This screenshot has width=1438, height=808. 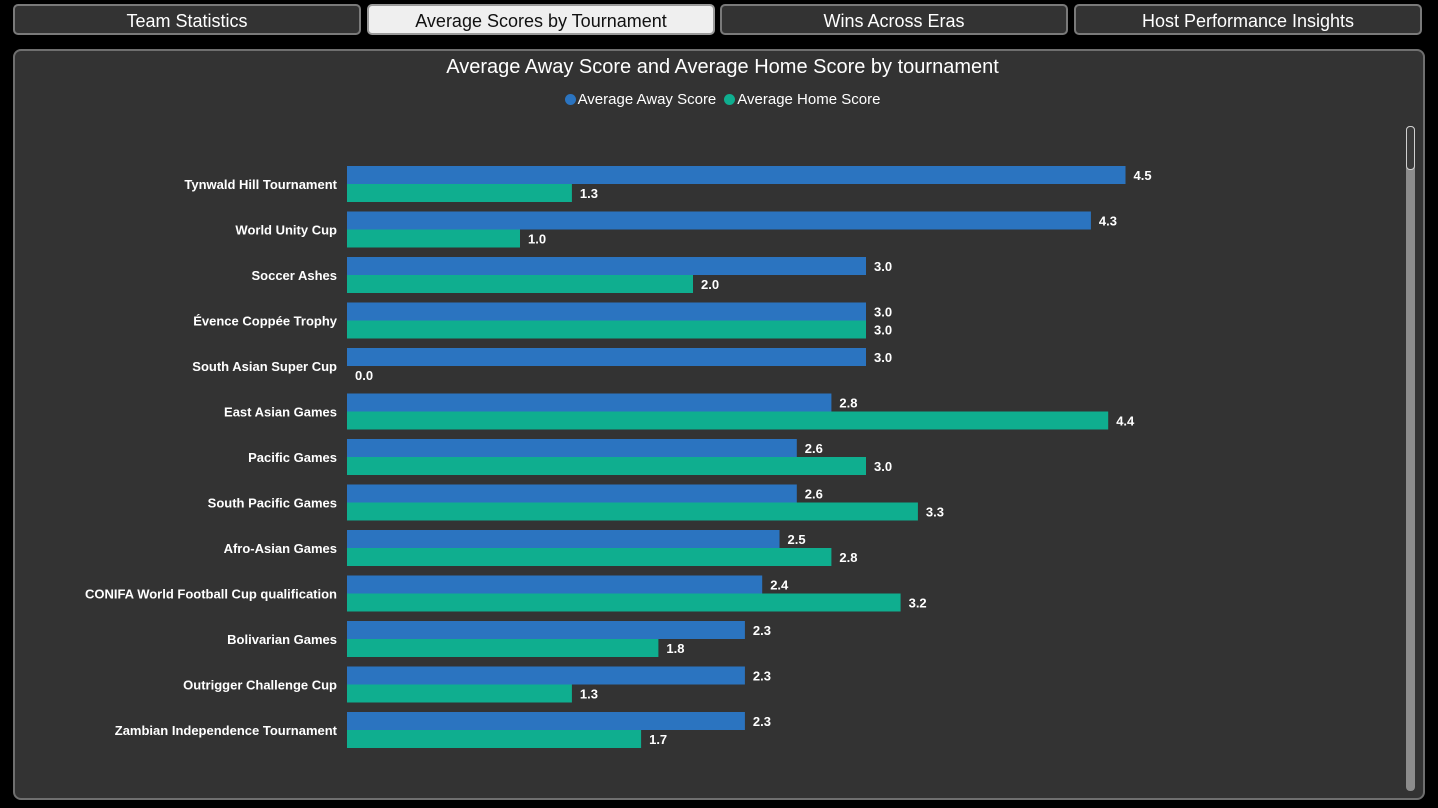 I want to click on scrollbar-thumb, so click(x=1410, y=148).